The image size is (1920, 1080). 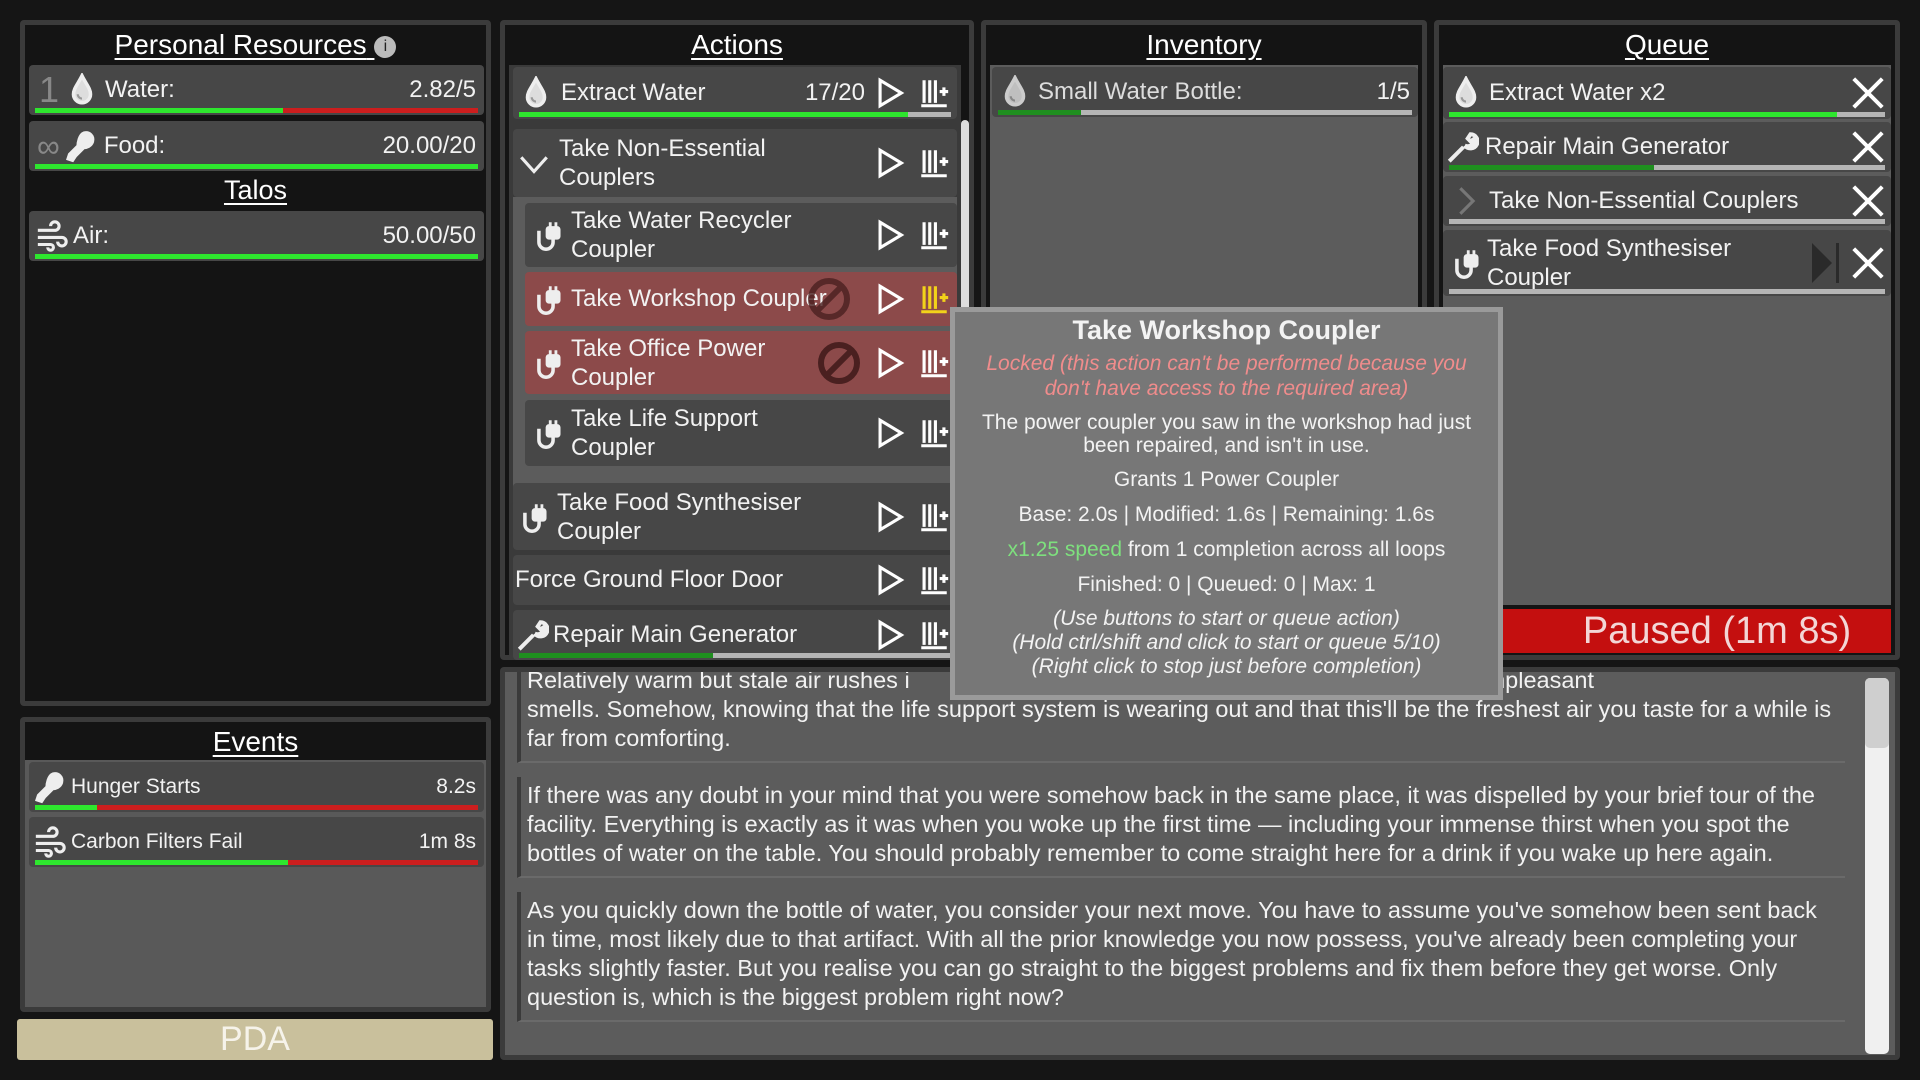 I want to click on queue-item-repair-main-generator: Repair Main Generator, so click(x=1667, y=147).